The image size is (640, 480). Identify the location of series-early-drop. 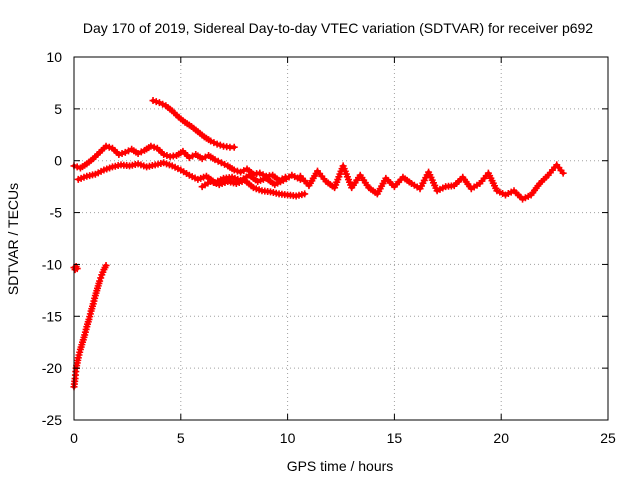
(90, 326).